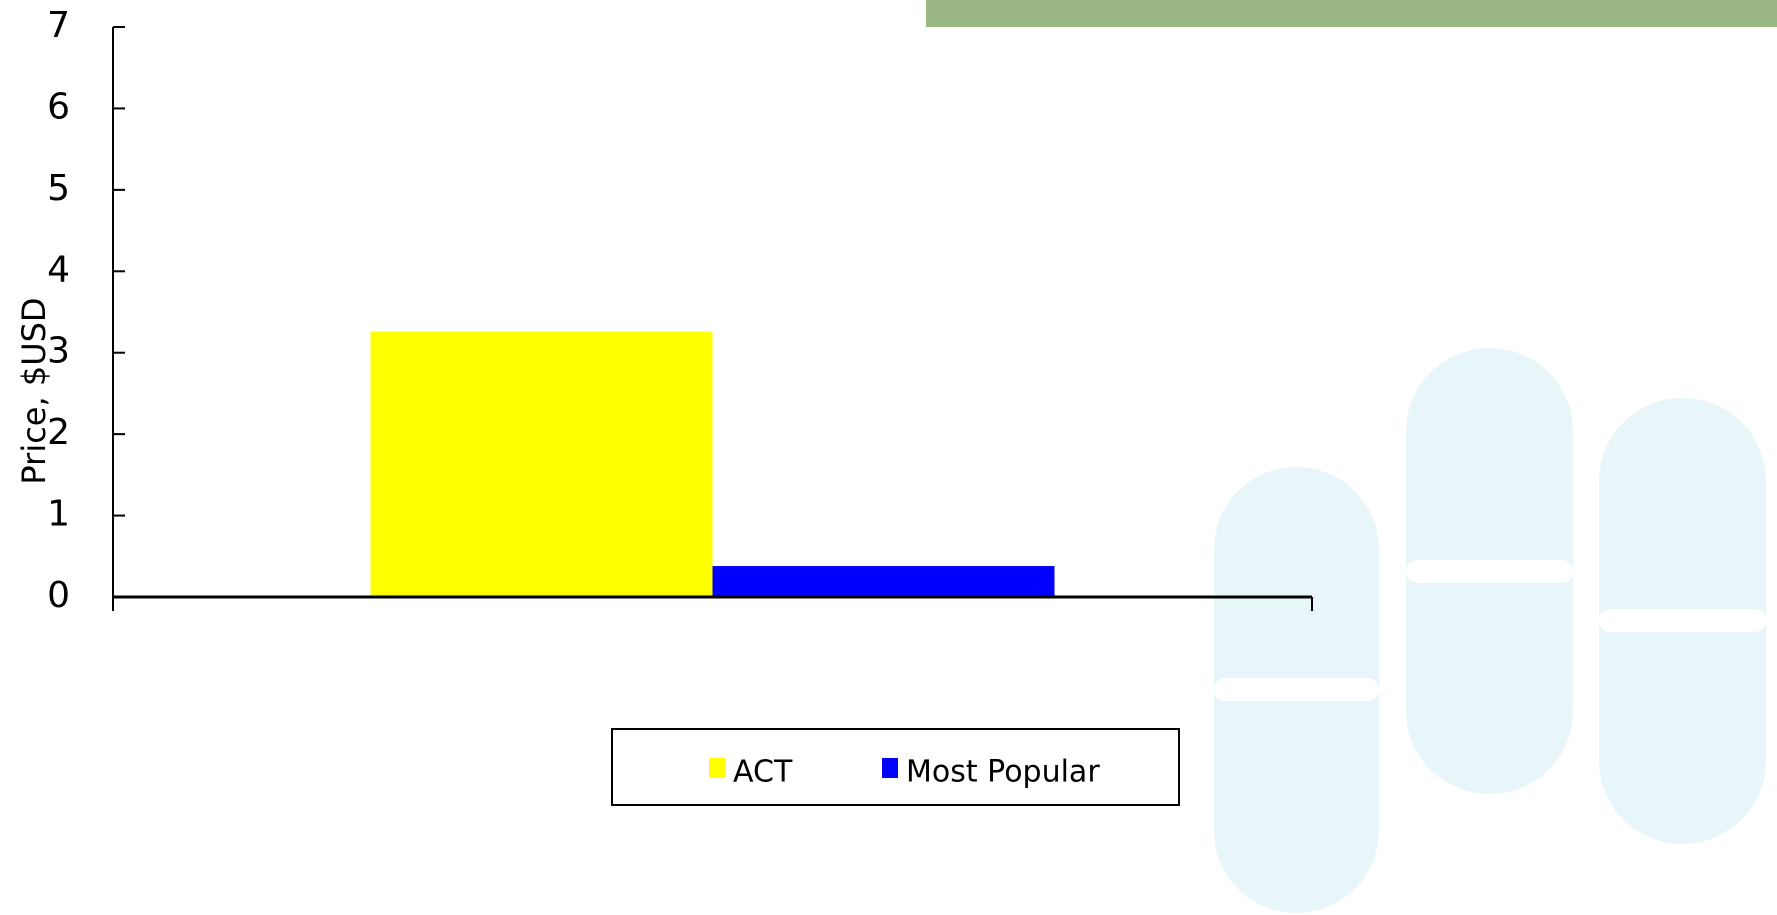  Describe the element at coordinates (58, 106) in the screenshot. I see `y-tick-label: 6` at that location.